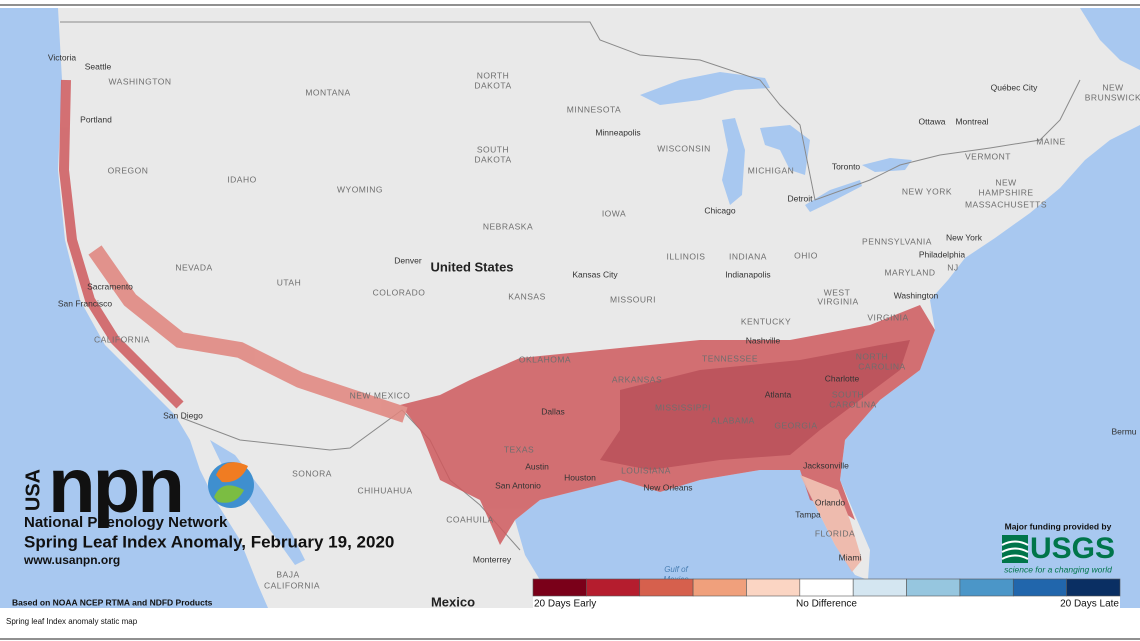 This screenshot has width=1140, height=641. What do you see at coordinates (115, 485) in the screenshot?
I see `logo-wordmark: npn` at bounding box center [115, 485].